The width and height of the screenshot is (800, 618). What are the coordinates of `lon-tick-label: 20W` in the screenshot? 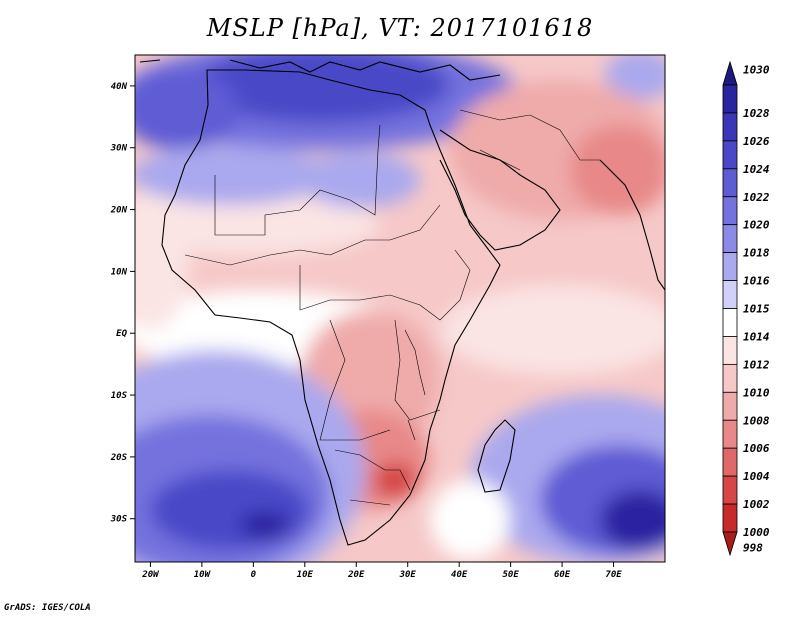 It's located at (150, 575).